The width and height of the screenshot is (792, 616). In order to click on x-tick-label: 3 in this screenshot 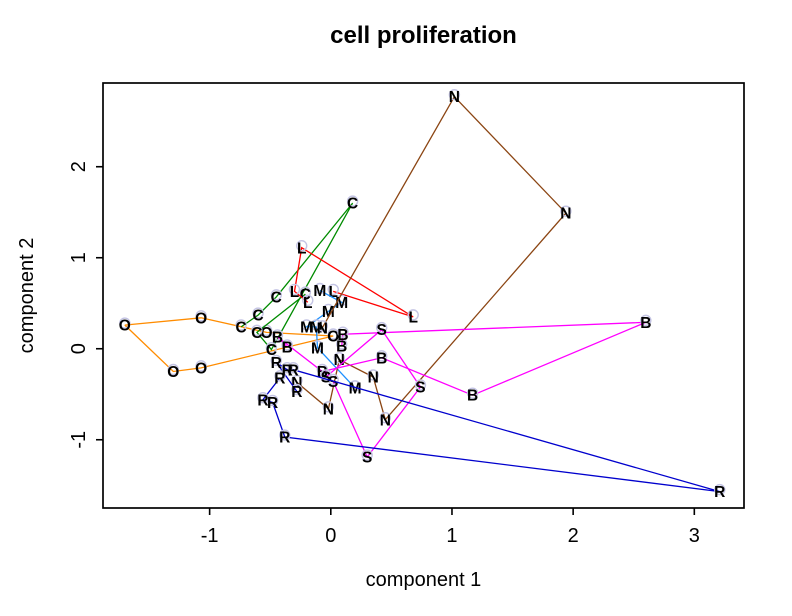, I will do `click(694, 536)`.